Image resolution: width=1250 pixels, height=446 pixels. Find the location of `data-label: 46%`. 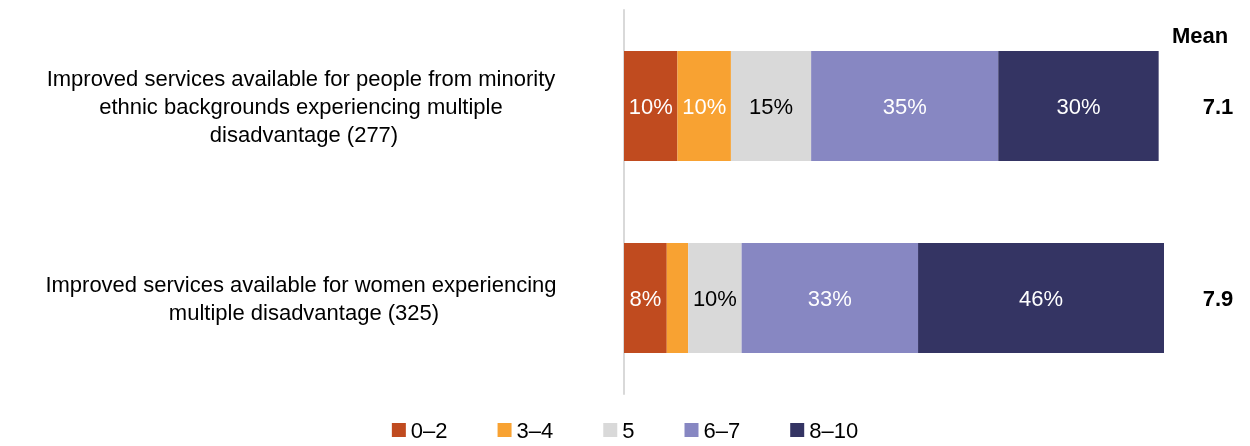

data-label: 46% is located at coordinates (1041, 298).